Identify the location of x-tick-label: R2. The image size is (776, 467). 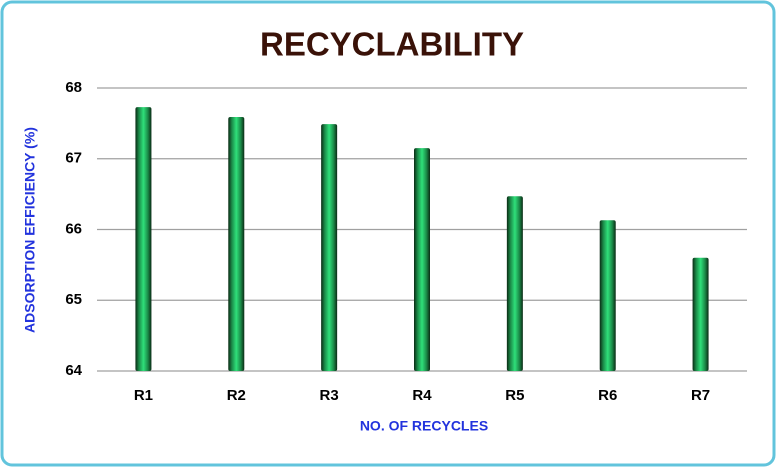
(236, 395).